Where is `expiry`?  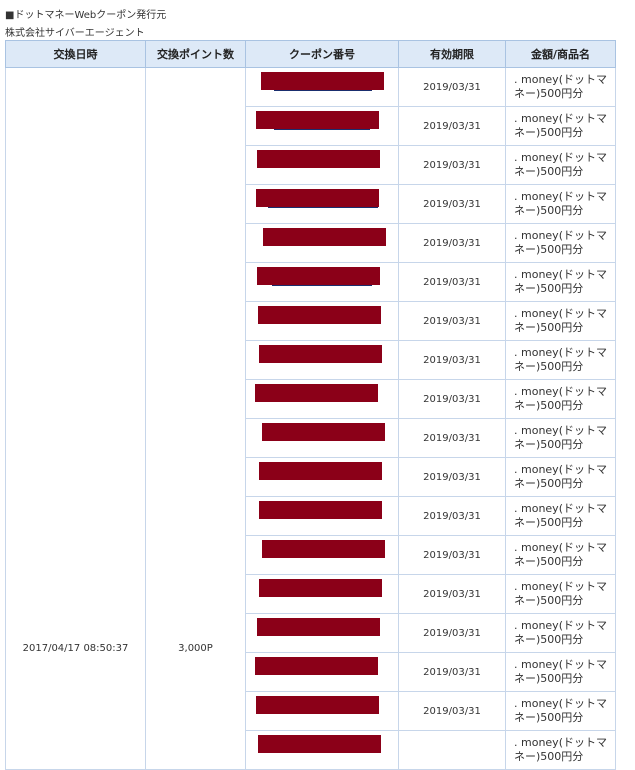 expiry is located at coordinates (452, 750).